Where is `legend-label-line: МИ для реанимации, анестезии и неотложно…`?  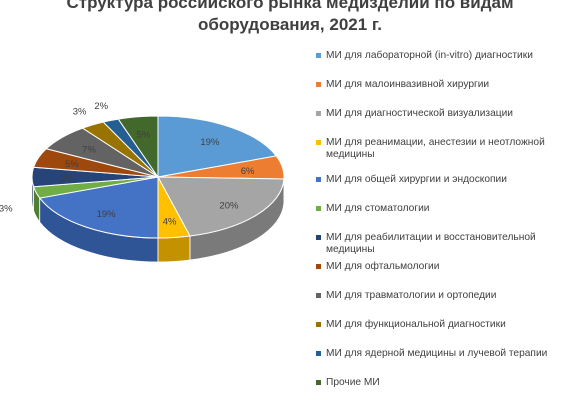 legend-label-line: МИ для реанимации, анестезии и неотложно… is located at coordinates (435, 142).